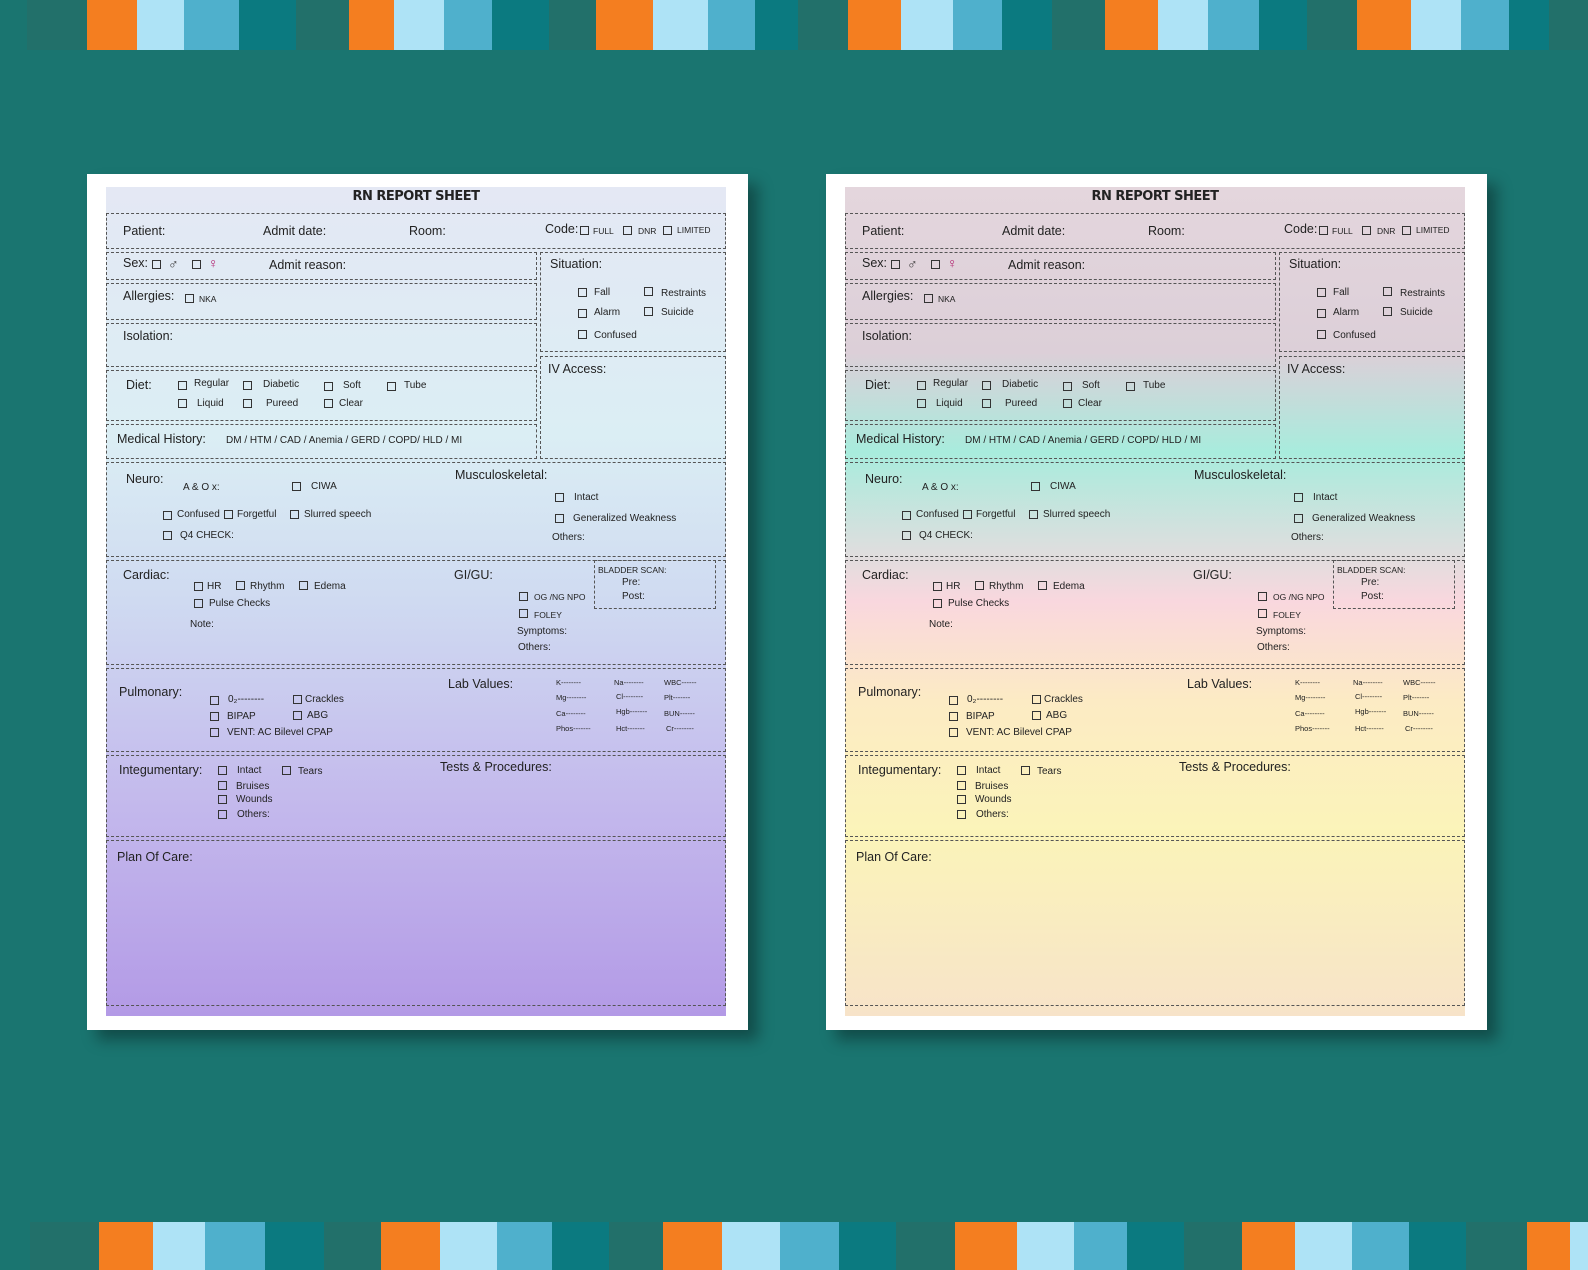  What do you see at coordinates (148, 336) in the screenshot?
I see `isolation-label: Isolation:` at bounding box center [148, 336].